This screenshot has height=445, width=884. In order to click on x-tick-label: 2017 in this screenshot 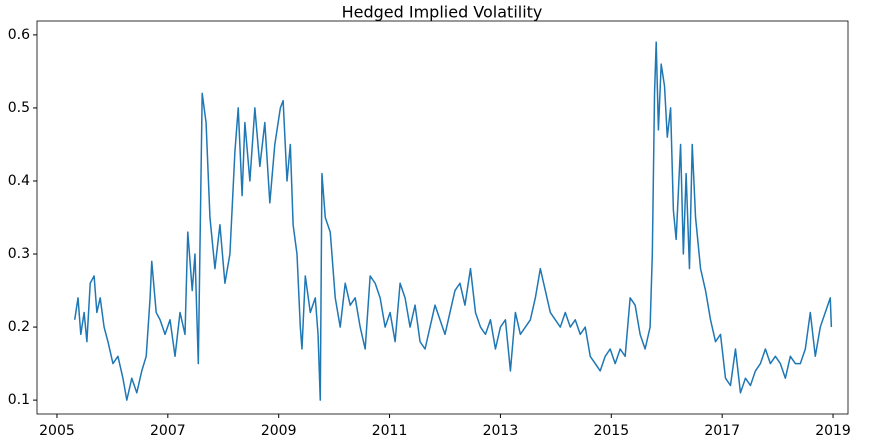, I will do `click(722, 431)`.